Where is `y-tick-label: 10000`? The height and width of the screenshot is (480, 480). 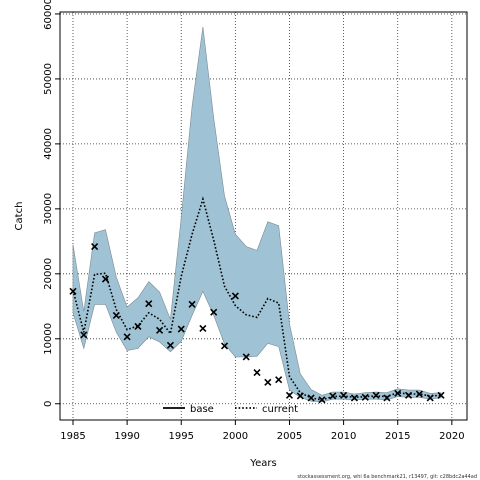
y-tick-label: 10000 is located at coordinates (48, 339).